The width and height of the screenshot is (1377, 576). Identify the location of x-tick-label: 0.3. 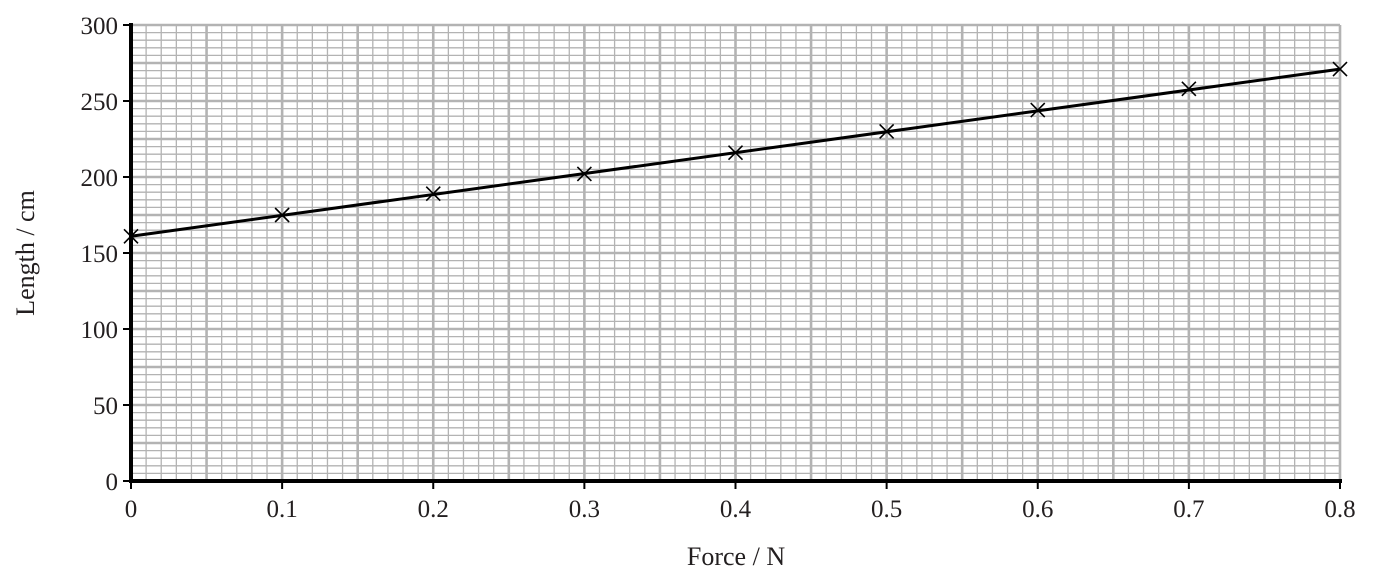
(584, 509).